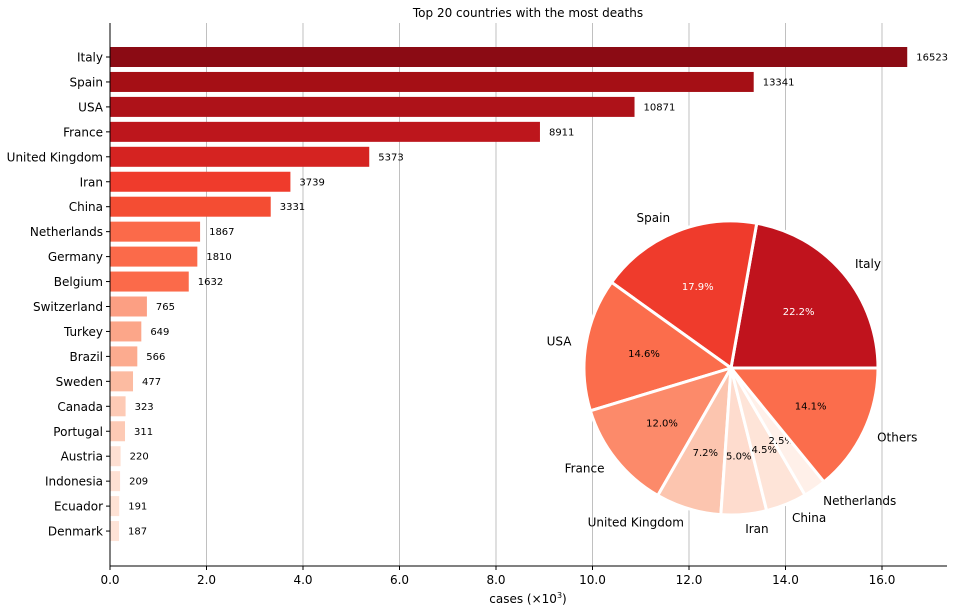 The image size is (955, 615). What do you see at coordinates (91, 107) in the screenshot?
I see `category-label-usa: USA` at bounding box center [91, 107].